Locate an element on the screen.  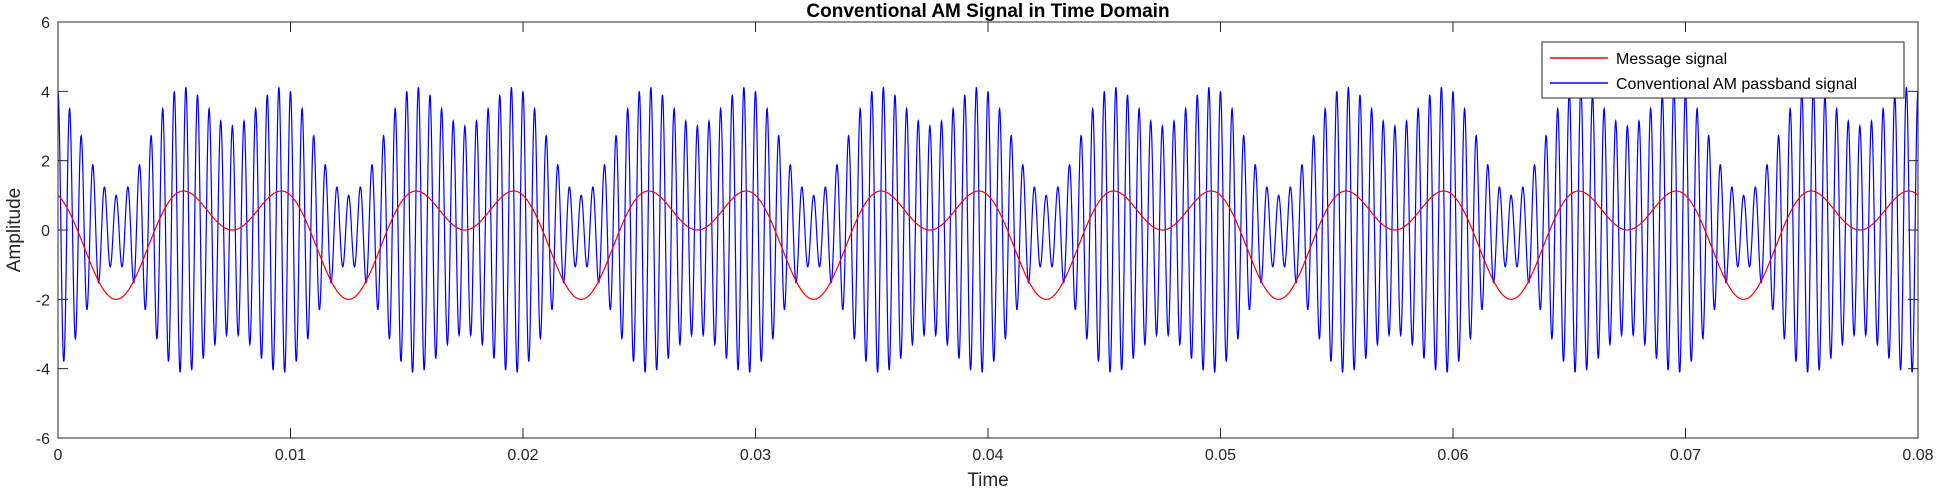
x-tick-label: 0.01 is located at coordinates (290, 455).